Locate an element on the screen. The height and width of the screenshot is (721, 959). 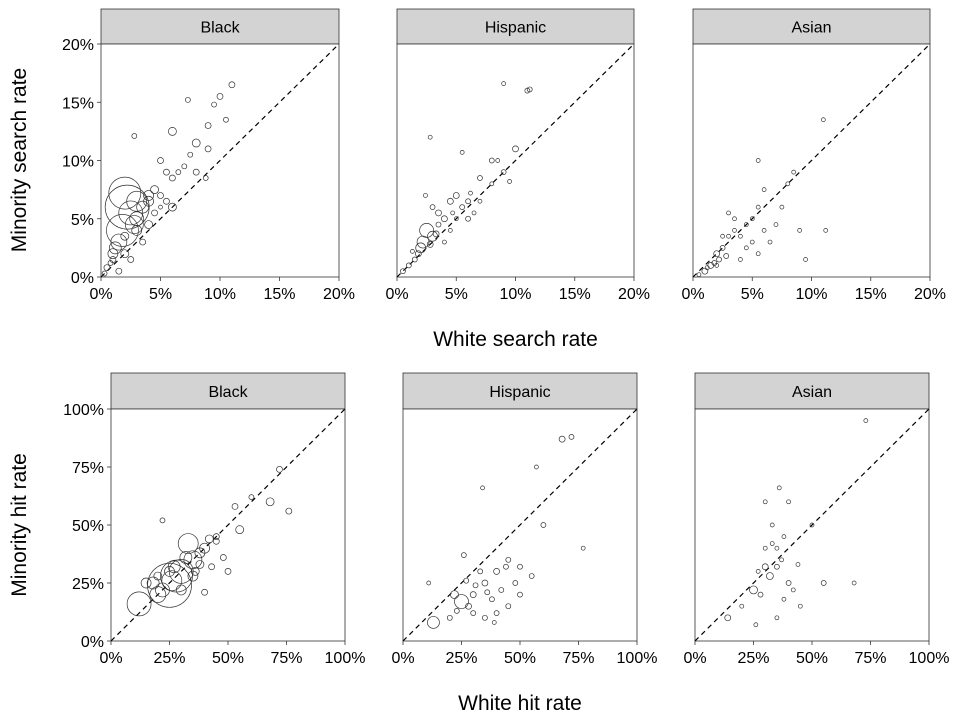
facet-strip-label: Black is located at coordinates (228, 392).